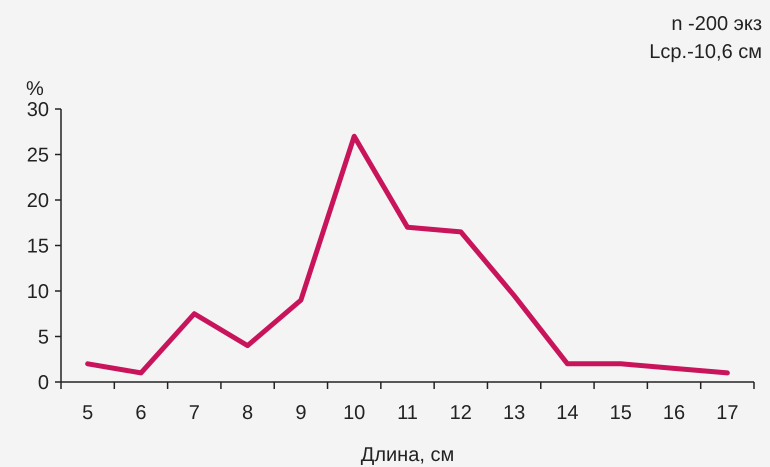 Image resolution: width=770 pixels, height=467 pixels. I want to click on x-tick-label: 9, so click(300, 413).